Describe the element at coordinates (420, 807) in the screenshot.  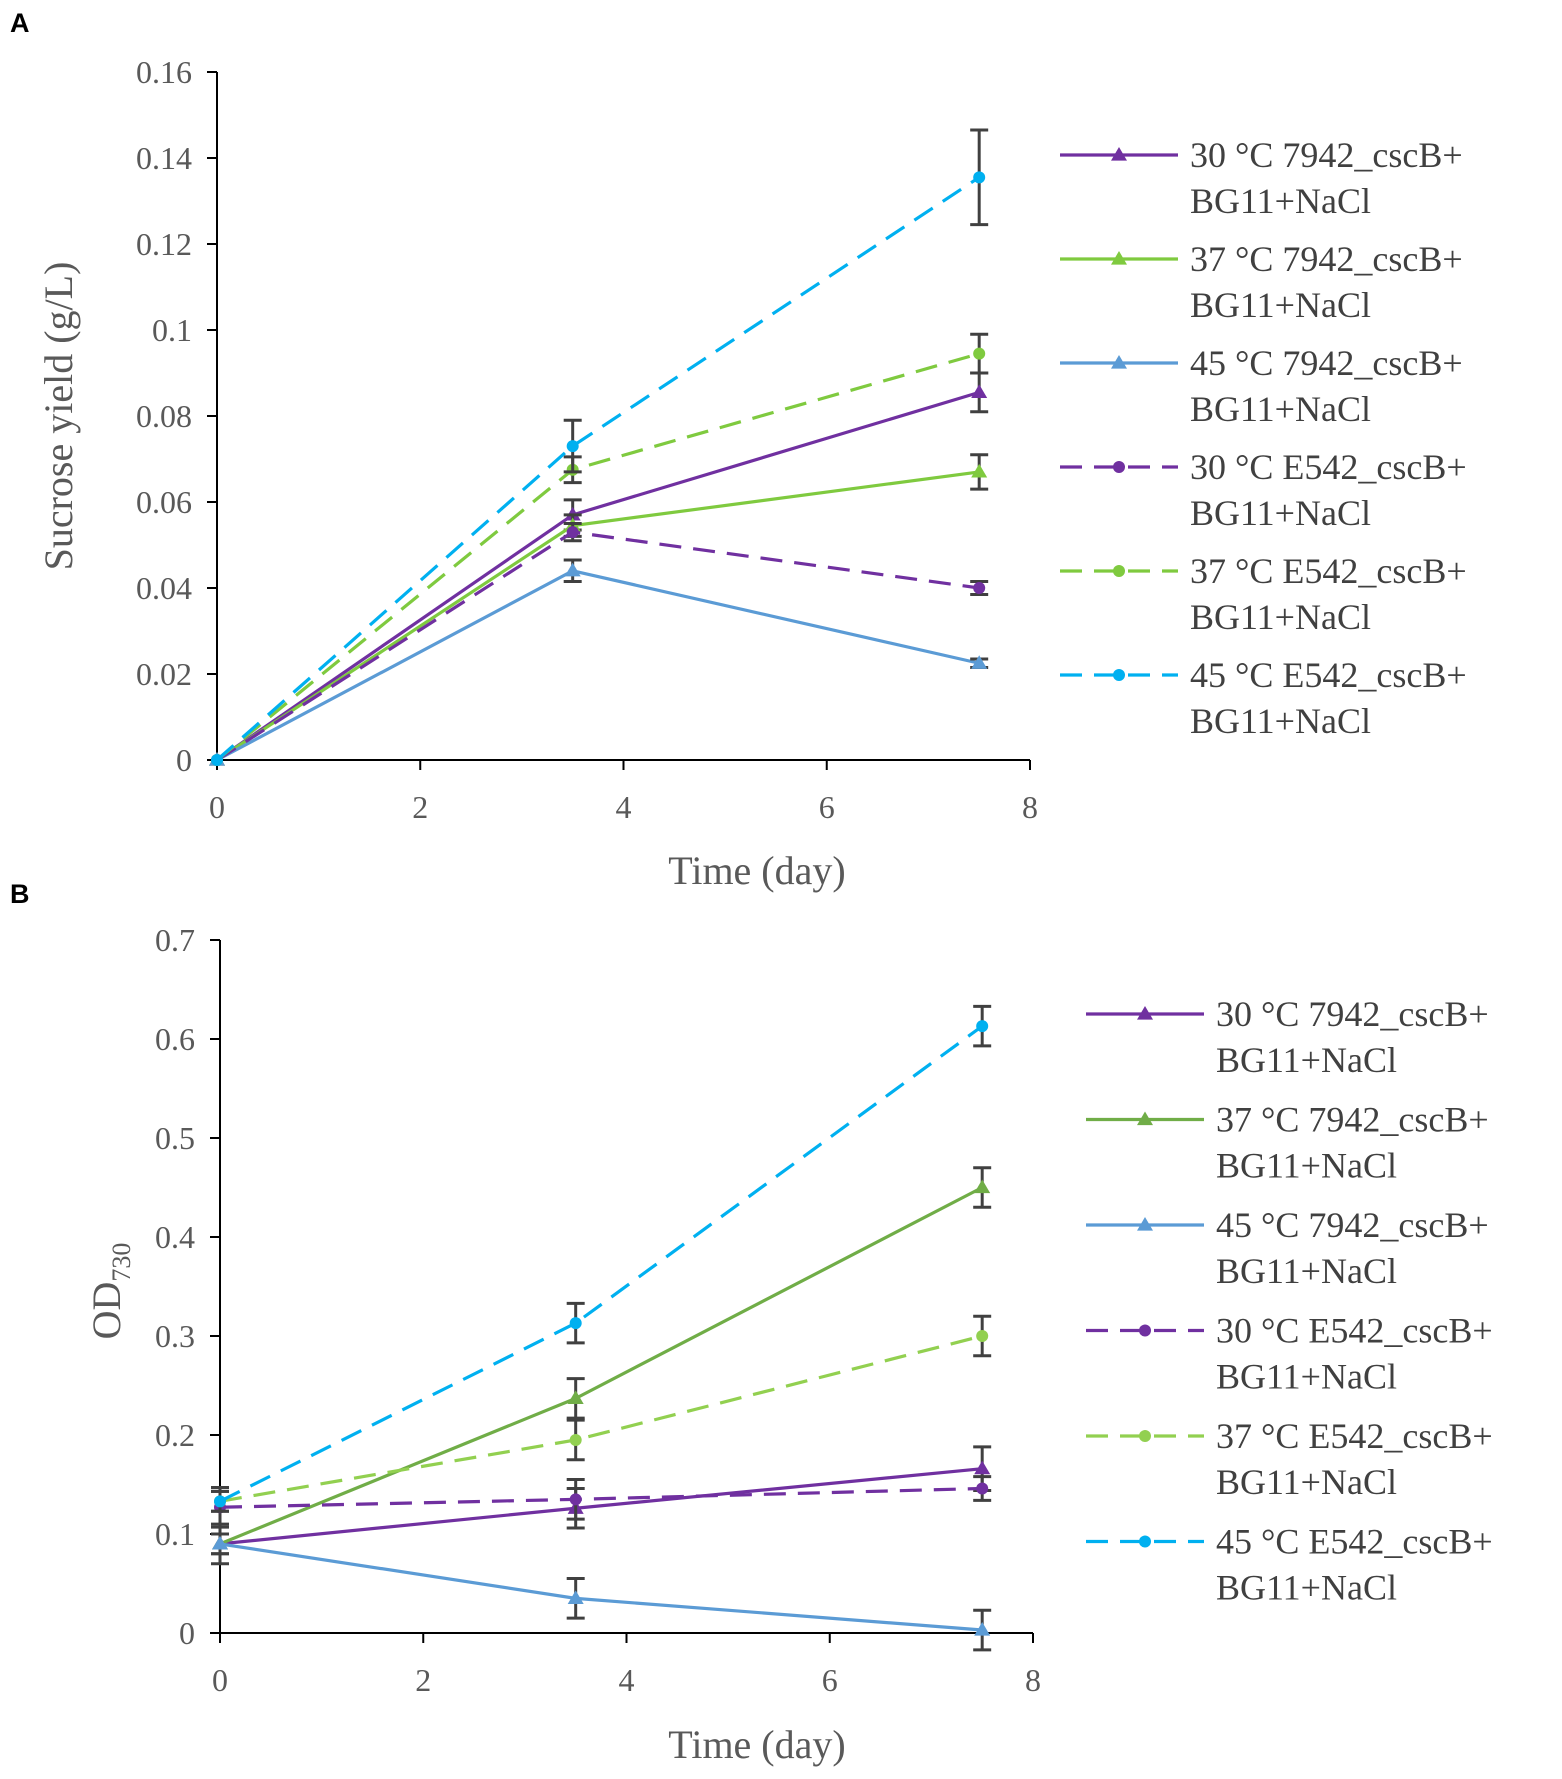
I see `x-tick-label: 2` at that location.